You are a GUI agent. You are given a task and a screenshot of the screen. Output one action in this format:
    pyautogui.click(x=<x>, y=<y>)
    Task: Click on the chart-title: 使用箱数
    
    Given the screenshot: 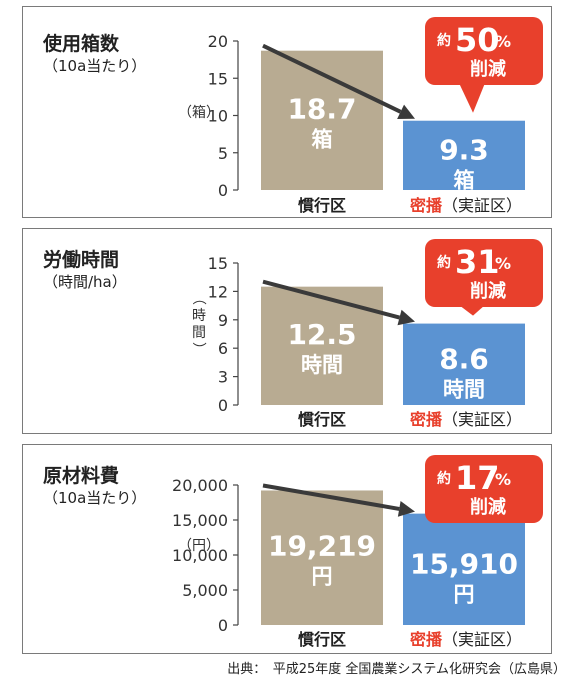 What is the action you would take?
    pyautogui.click(x=81, y=44)
    